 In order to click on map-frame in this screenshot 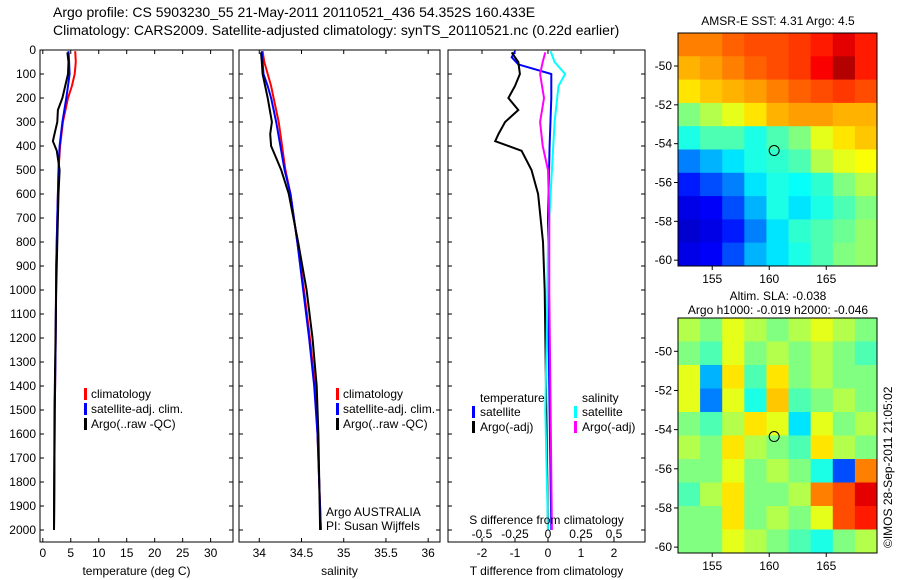, I will do `click(777, 435)`.